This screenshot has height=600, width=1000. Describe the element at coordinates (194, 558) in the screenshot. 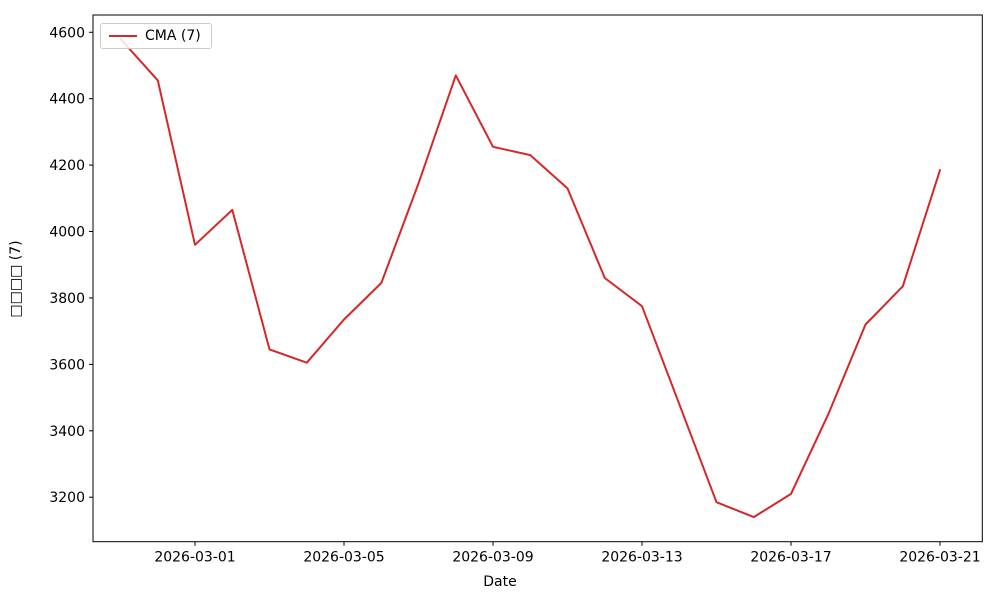

I see `x-tick-label: 2026-03-01` at that location.